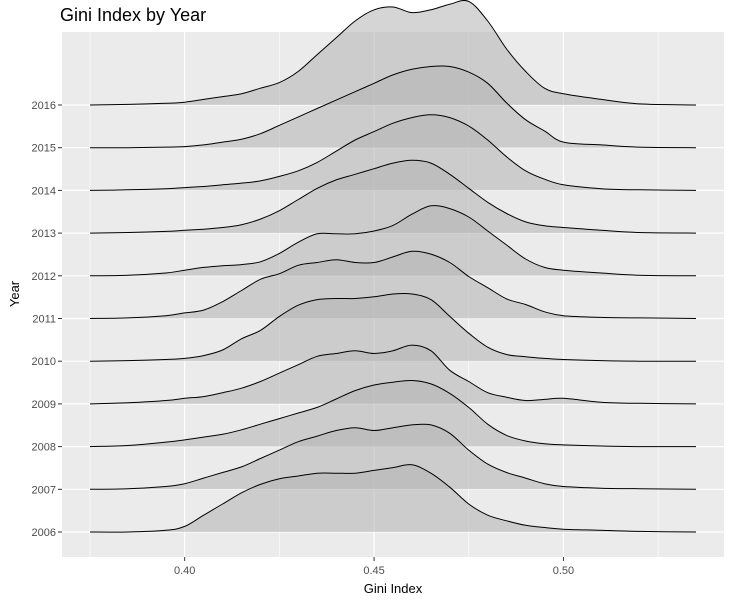 This screenshot has width=733, height=603. I want to click on ridge-line-2008, so click(393, 413).